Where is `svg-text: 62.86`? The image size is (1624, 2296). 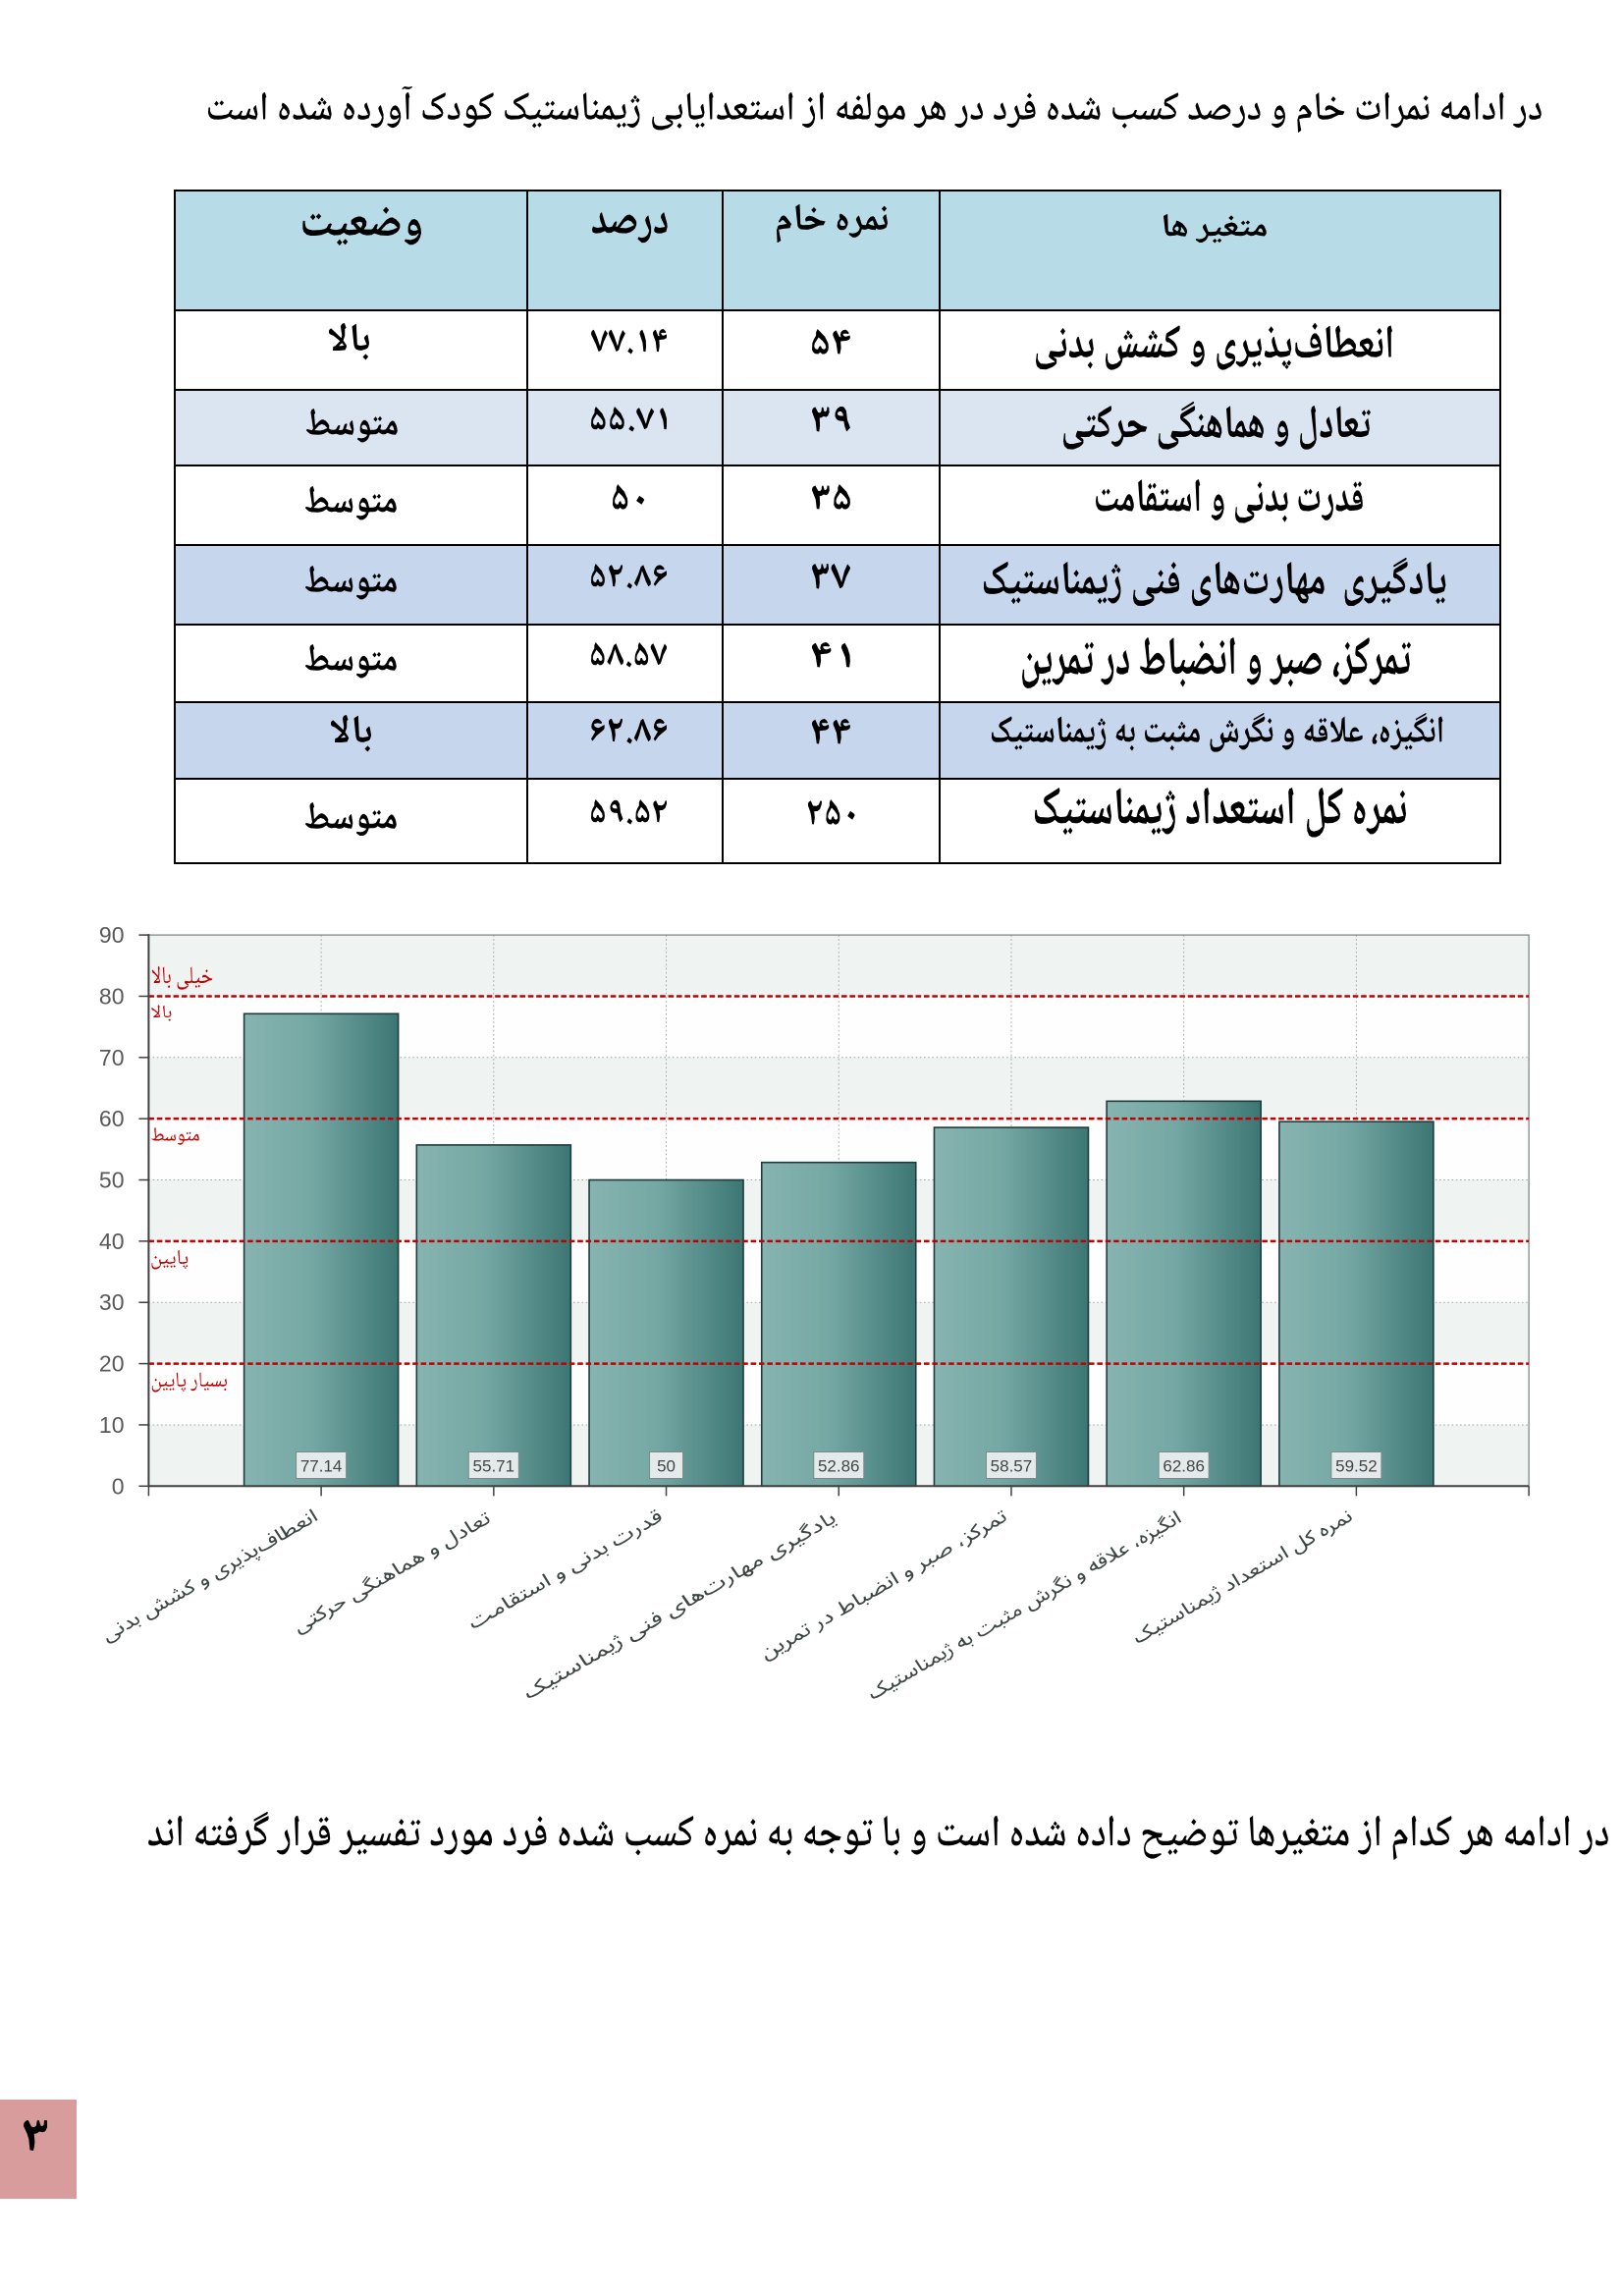 svg-text: 62.86 is located at coordinates (1184, 1466).